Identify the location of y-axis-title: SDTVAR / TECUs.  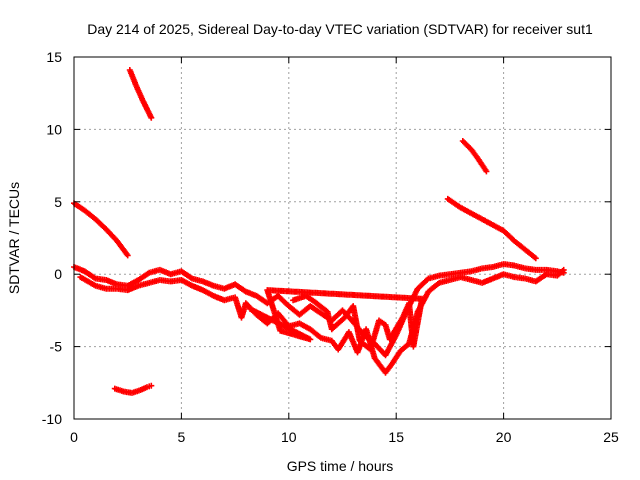
(14, 238).